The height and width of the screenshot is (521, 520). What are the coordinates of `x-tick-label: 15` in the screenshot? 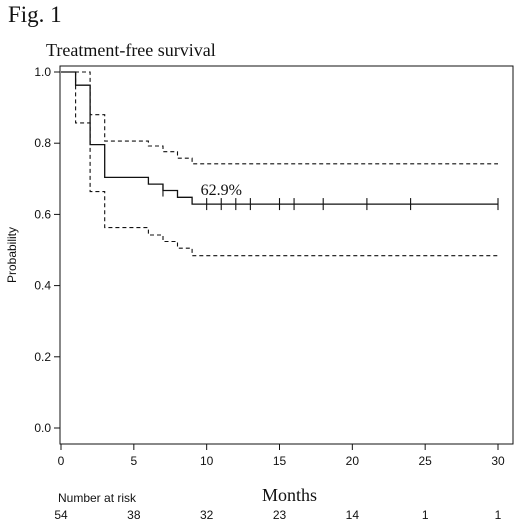 It's located at (280, 461).